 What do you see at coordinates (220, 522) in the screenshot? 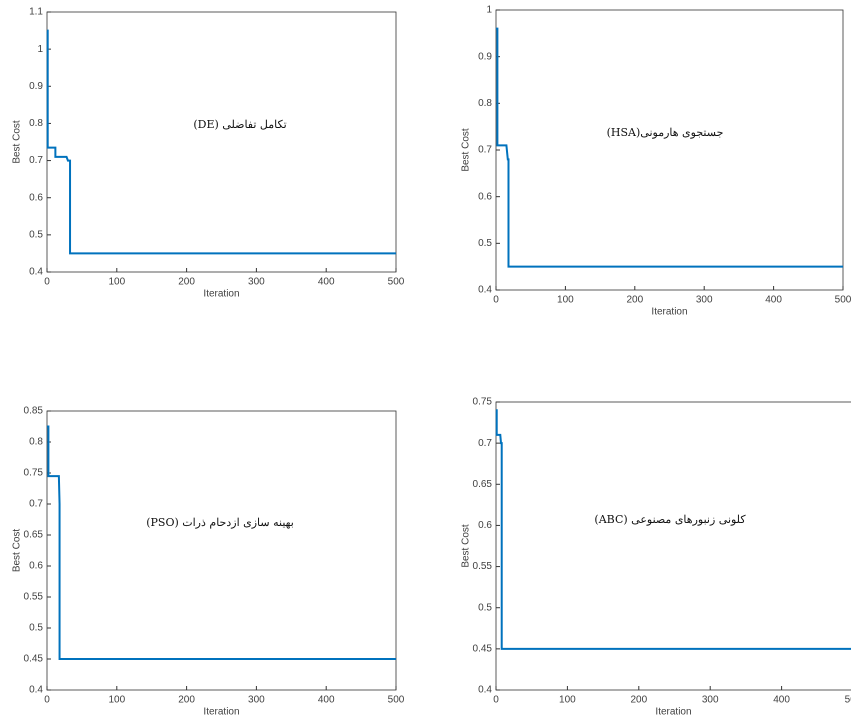
I see `annotation: بهینه سازی ازدحام ذرات (PSO)` at bounding box center [220, 522].